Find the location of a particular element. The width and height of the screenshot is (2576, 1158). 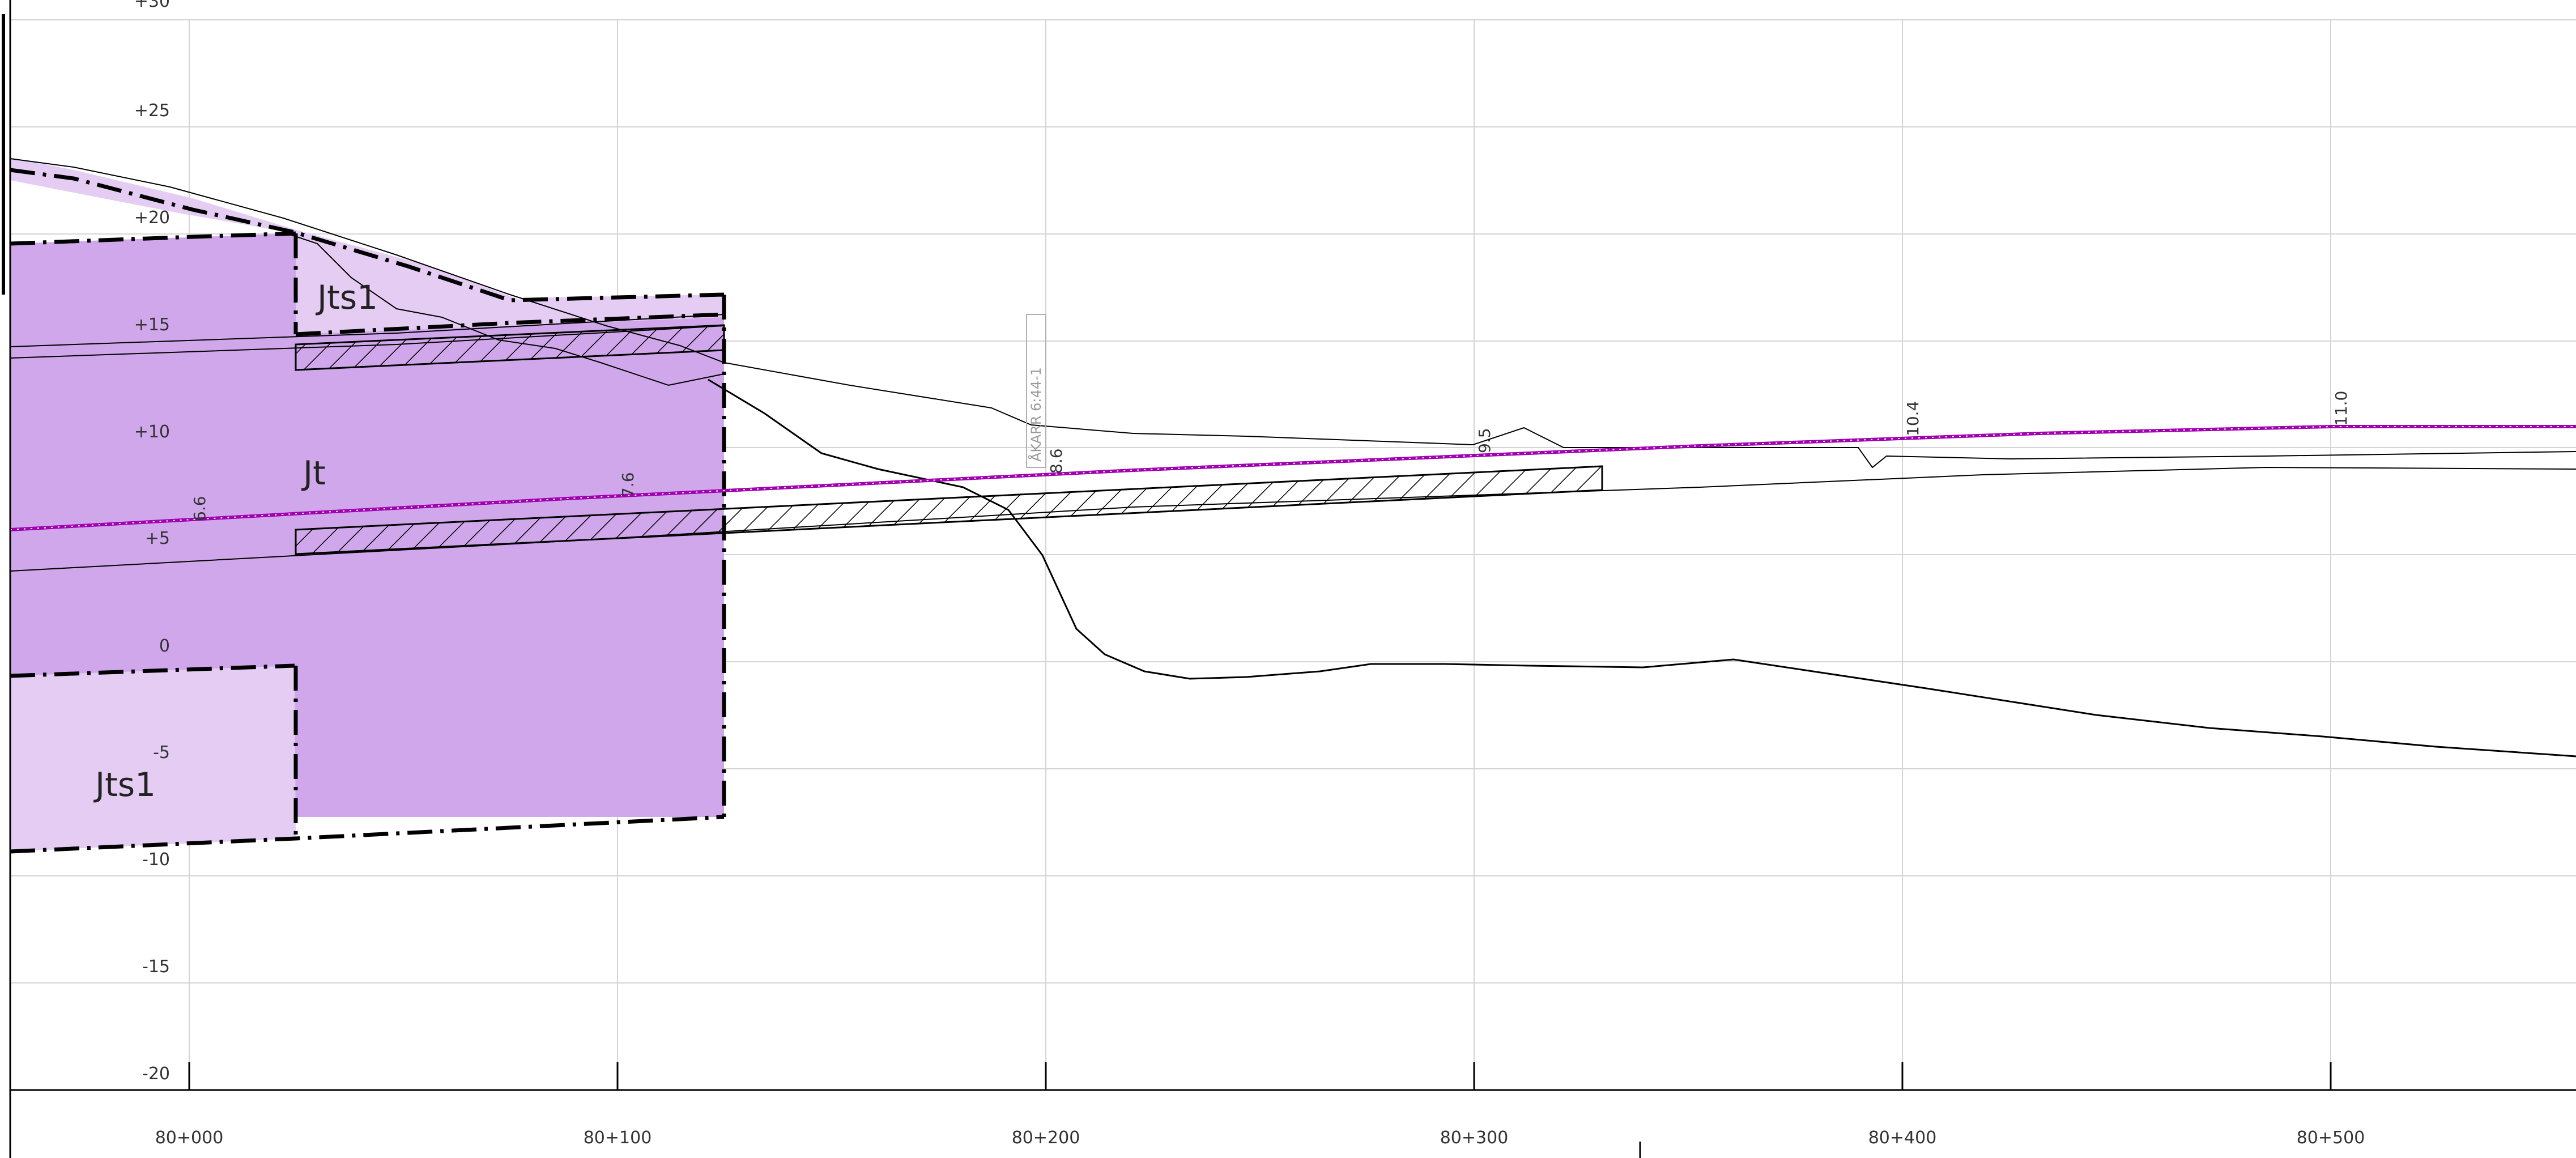

zone-labels: Jts1 Jt Jts1 is located at coordinates (235, 541).